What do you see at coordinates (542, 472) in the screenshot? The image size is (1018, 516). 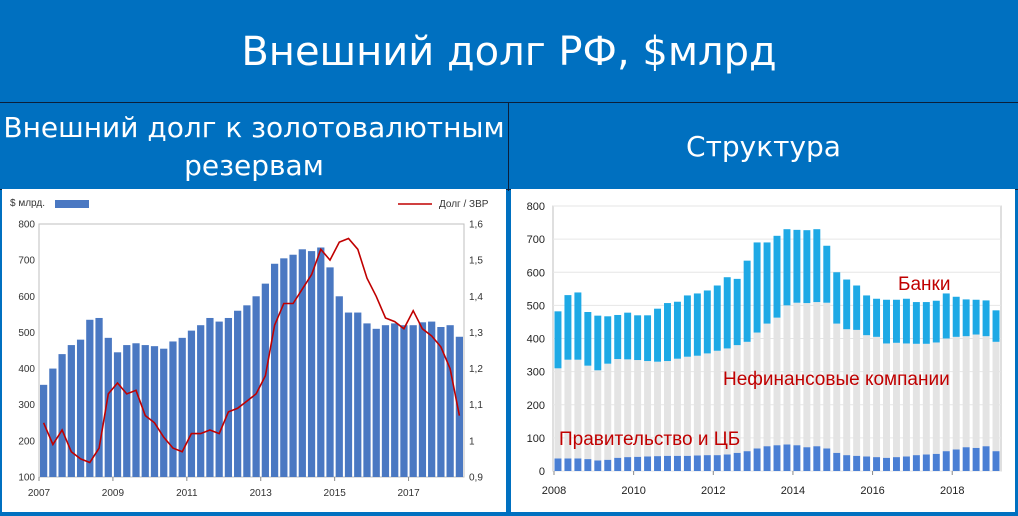 I see `y-tick-label: 0` at bounding box center [542, 472].